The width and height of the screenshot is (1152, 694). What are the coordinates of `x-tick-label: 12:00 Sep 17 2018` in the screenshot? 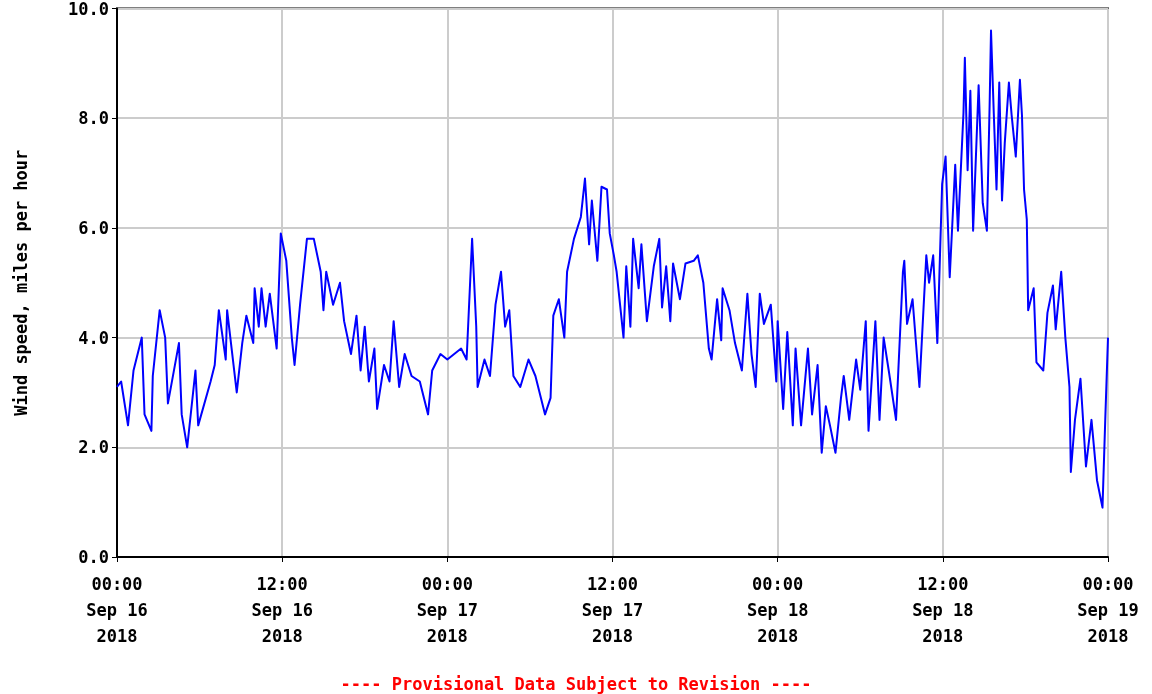 It's located at (612, 610).